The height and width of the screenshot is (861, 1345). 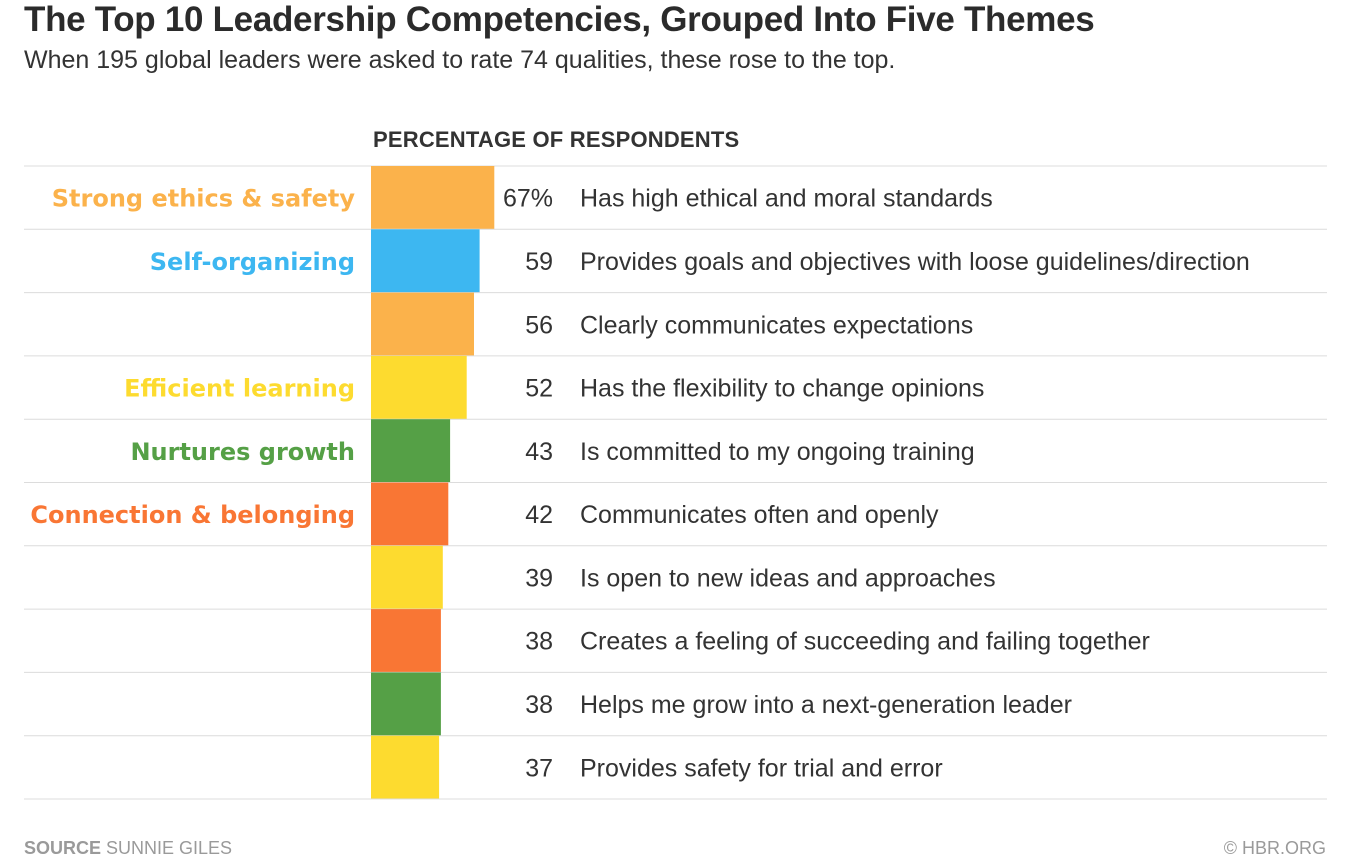 I want to click on theme-label: Nurtures growth, so click(x=242, y=452).